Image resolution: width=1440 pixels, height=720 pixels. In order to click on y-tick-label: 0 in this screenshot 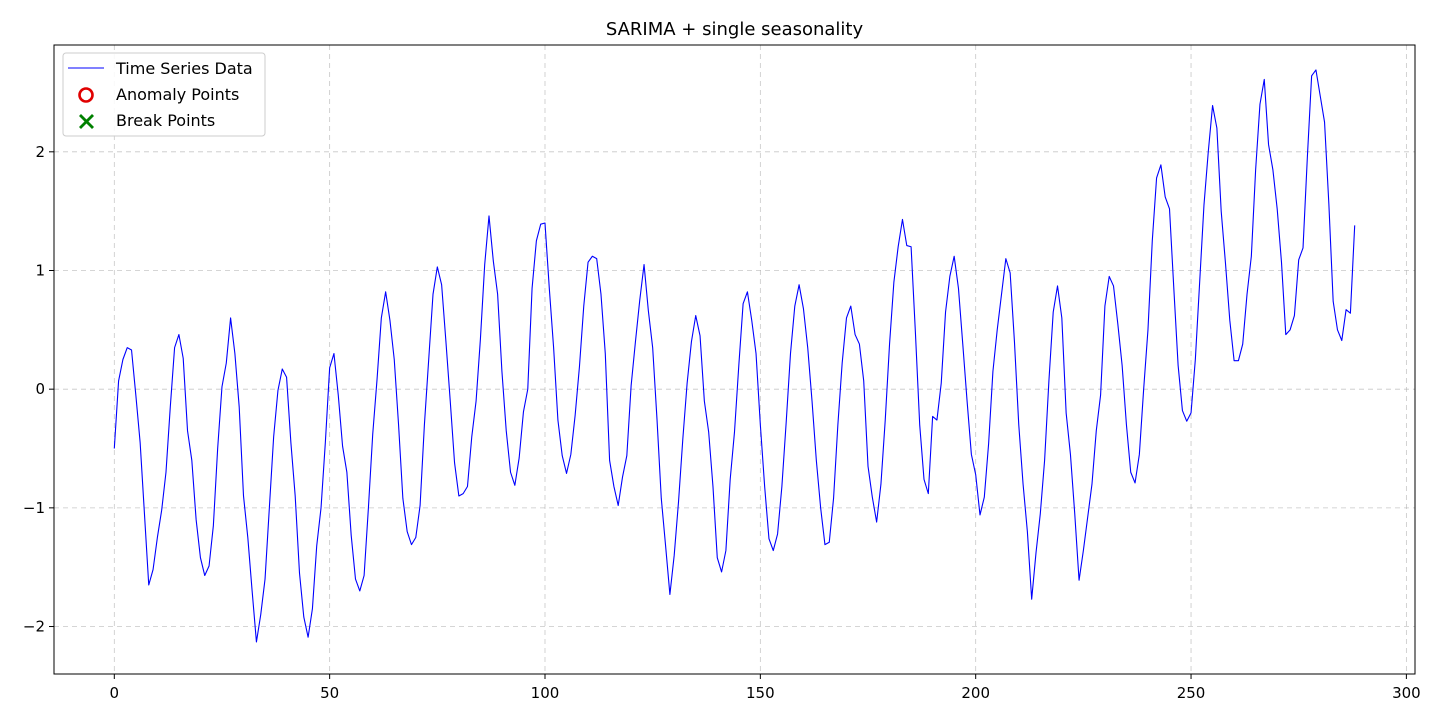, I will do `click(40, 389)`.